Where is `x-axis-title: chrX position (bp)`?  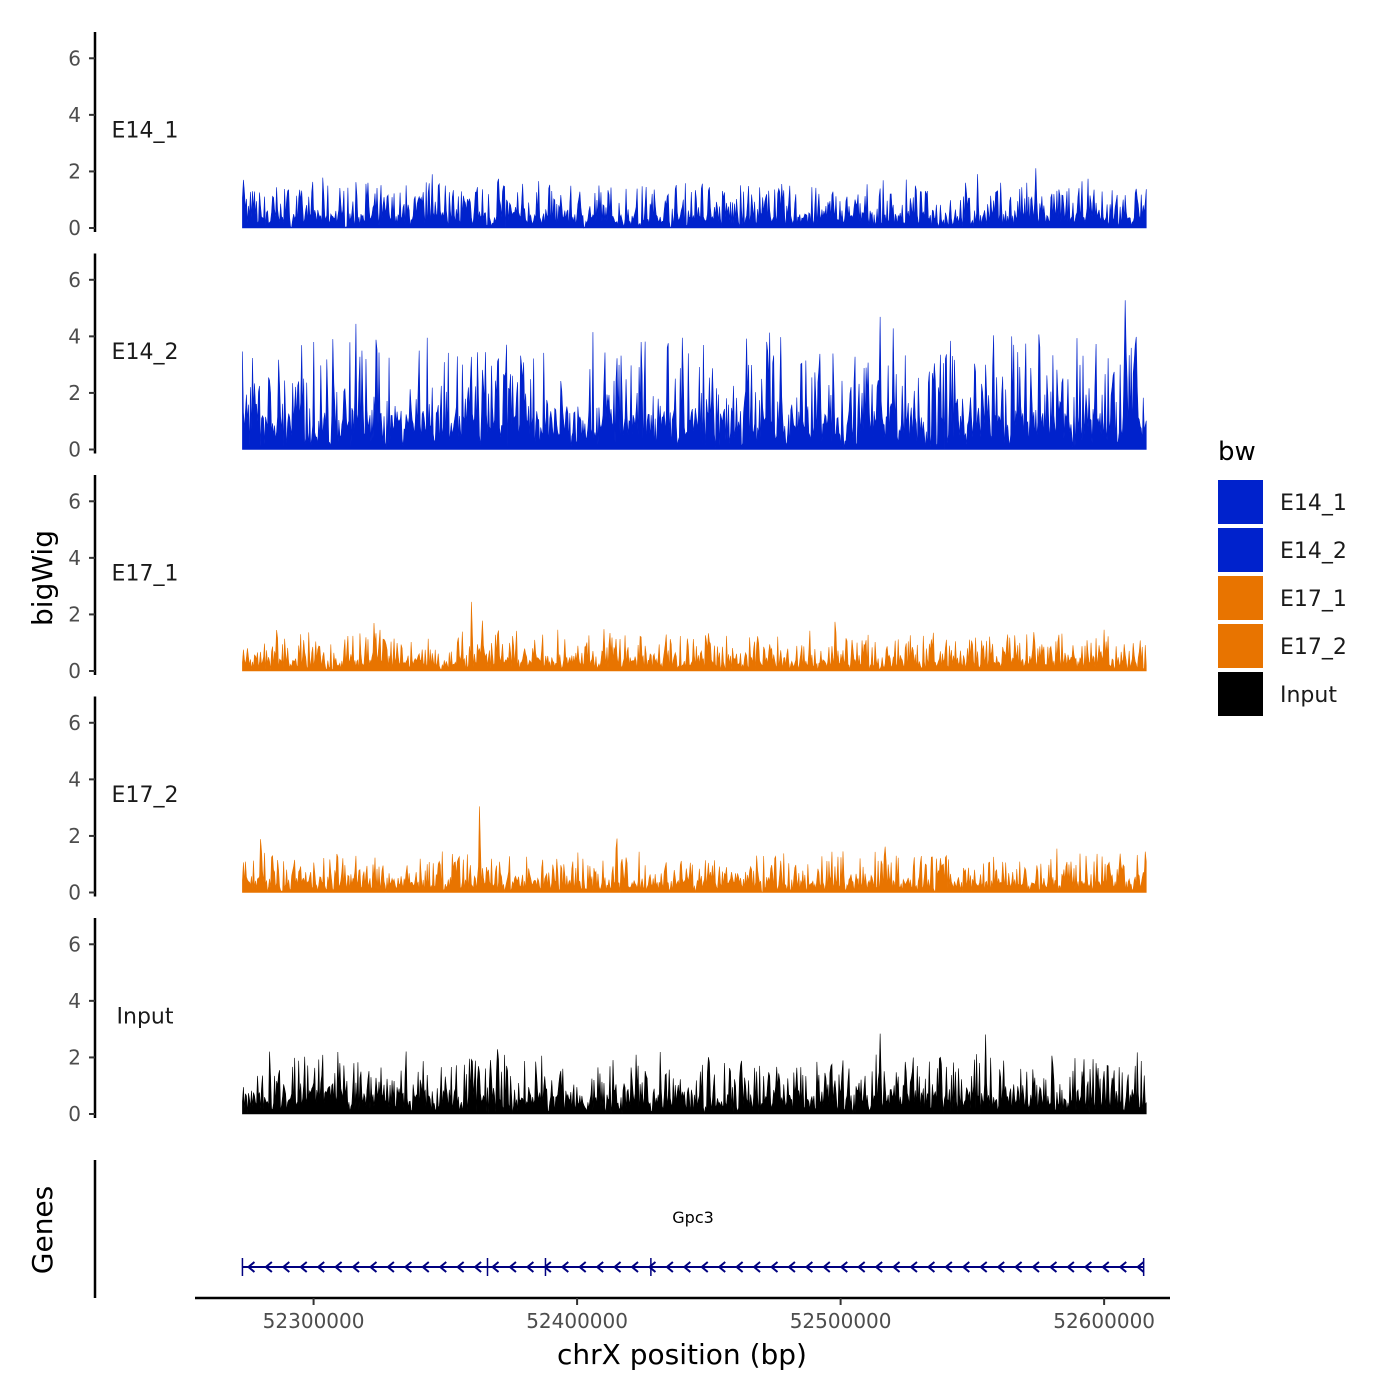
x-axis-title: chrX position (bp) is located at coordinates (682, 1354).